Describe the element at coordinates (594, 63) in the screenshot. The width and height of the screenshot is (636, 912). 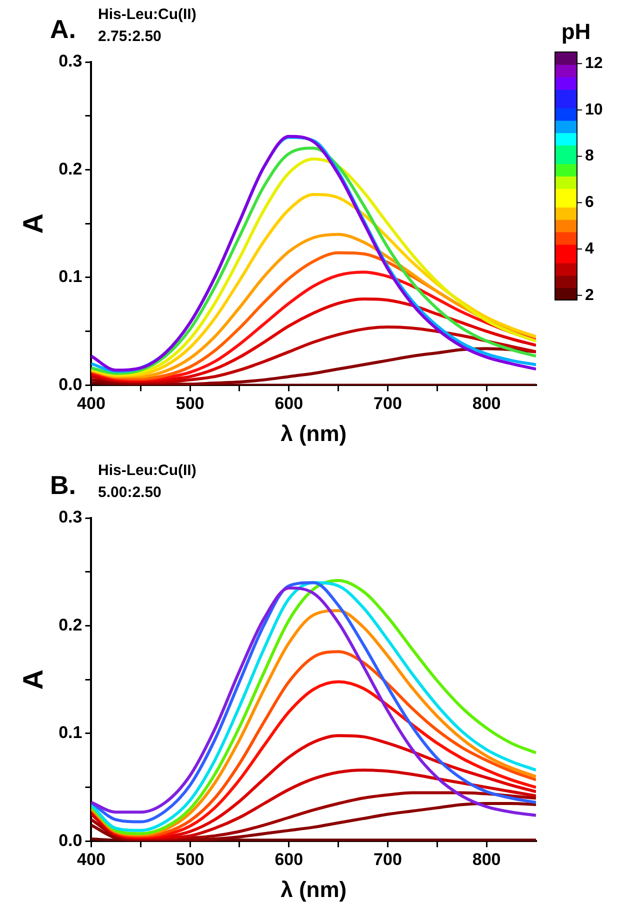
I see `color-bar-label: 12` at that location.